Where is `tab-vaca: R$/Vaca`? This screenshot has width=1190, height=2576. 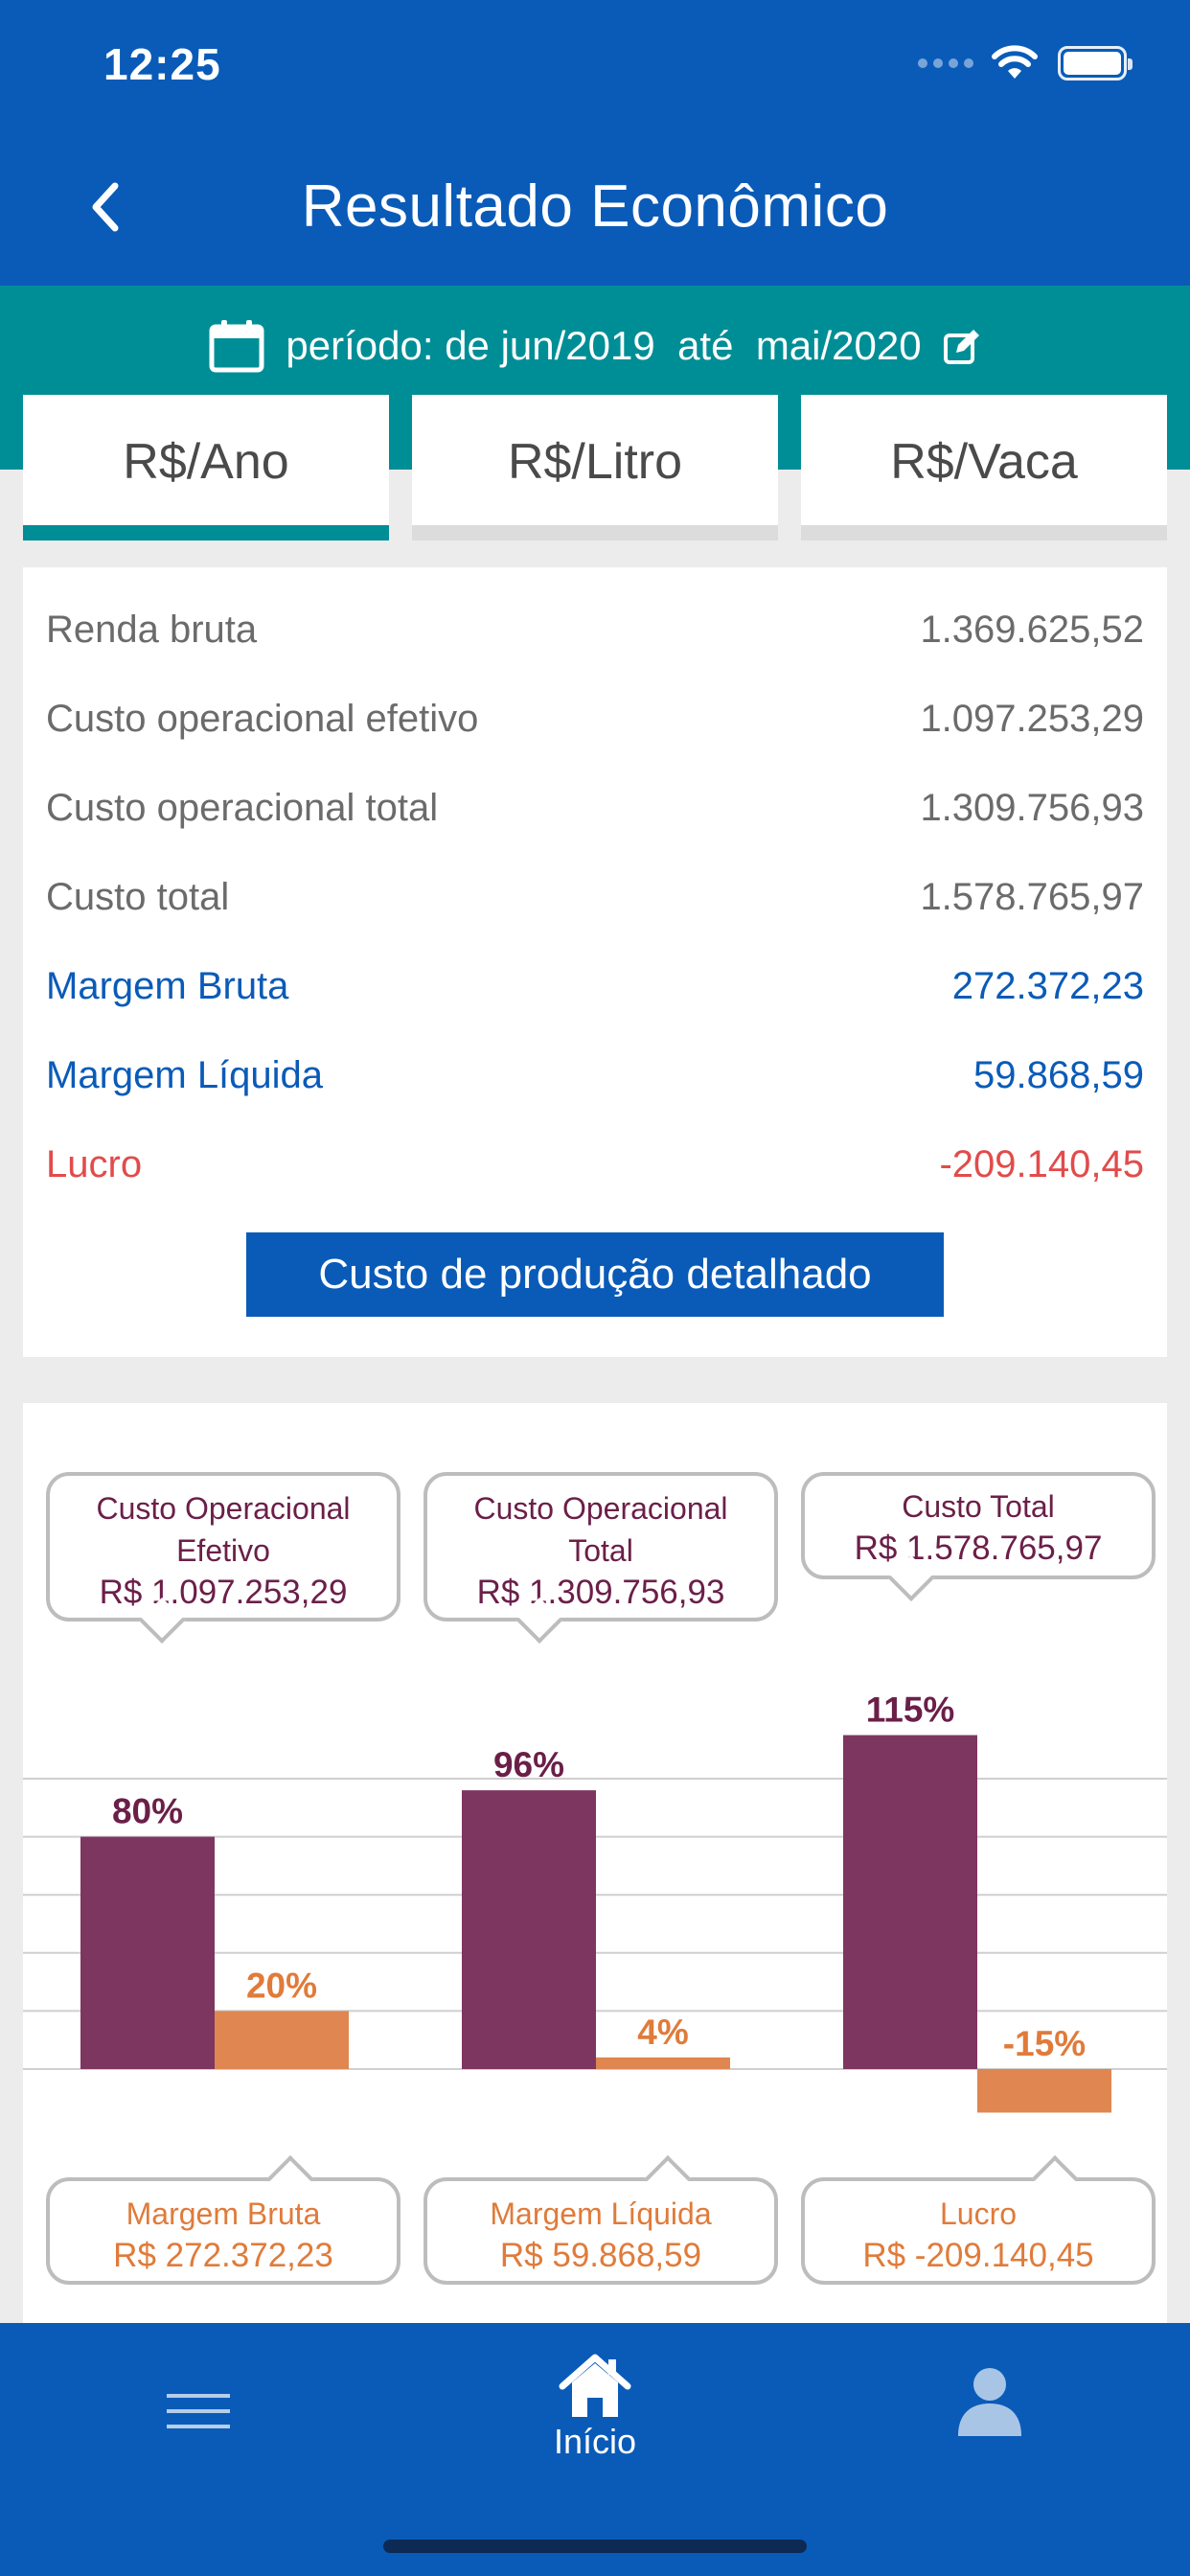 tab-vaca: R$/Vaca is located at coordinates (984, 467).